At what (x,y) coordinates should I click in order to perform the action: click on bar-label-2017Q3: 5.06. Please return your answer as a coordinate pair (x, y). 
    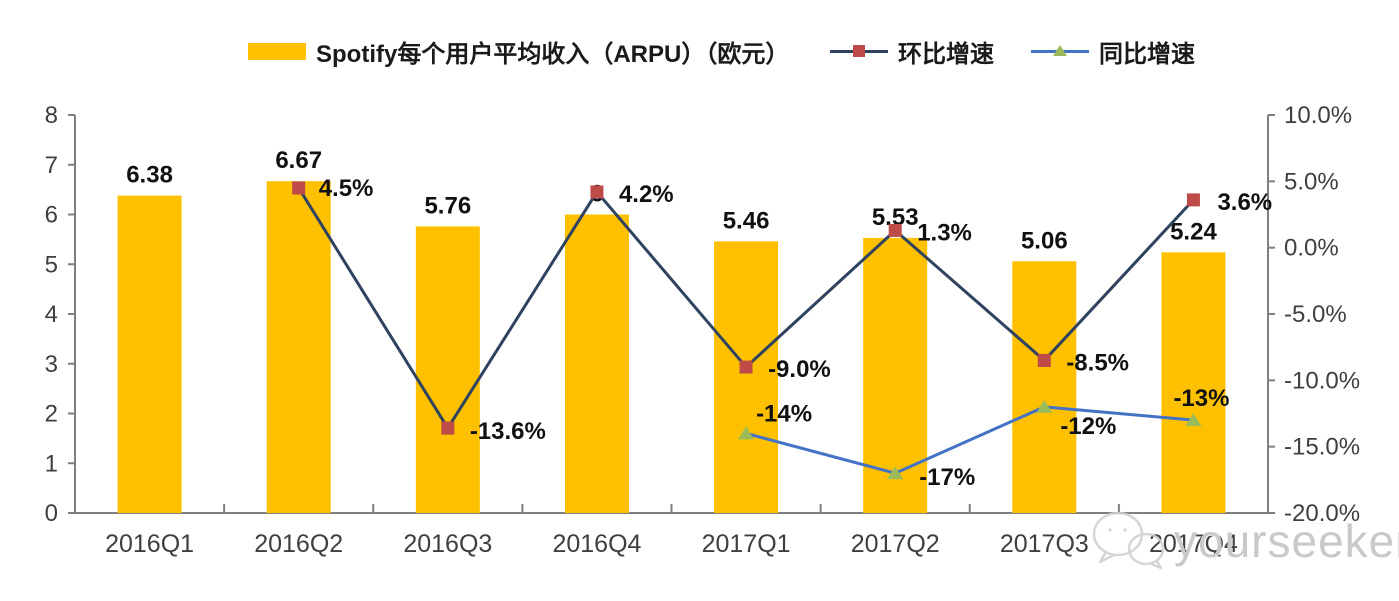
    Looking at the image, I should click on (1044, 240).